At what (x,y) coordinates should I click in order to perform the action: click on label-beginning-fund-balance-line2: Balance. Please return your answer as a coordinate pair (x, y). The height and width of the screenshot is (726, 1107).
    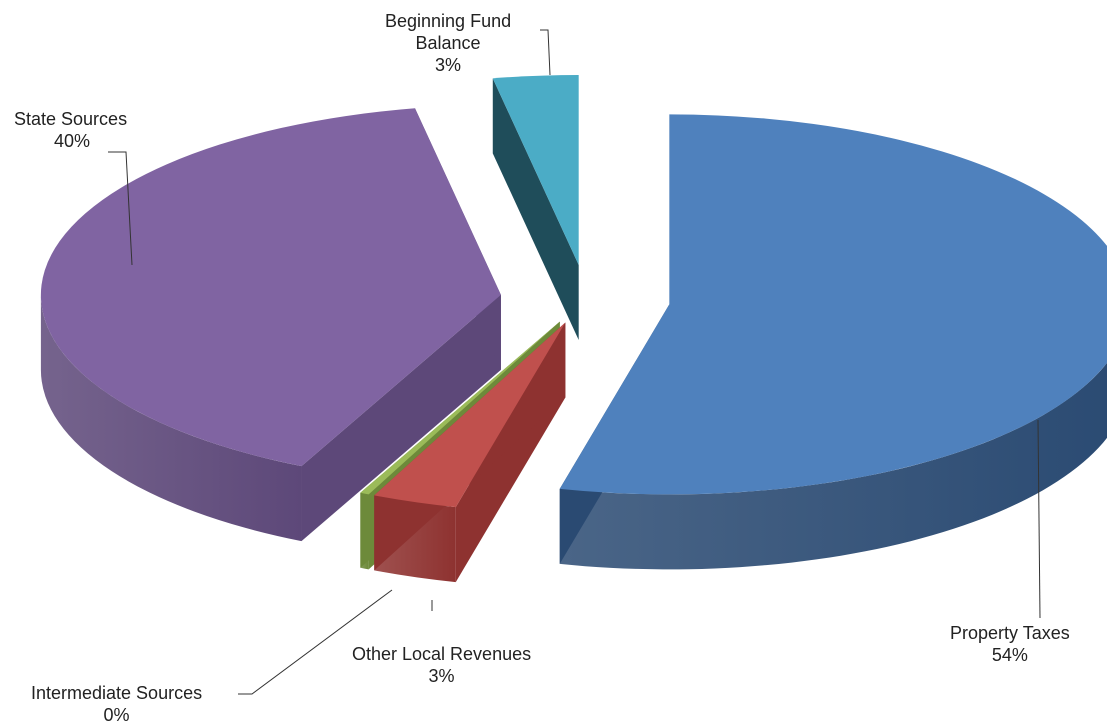
    Looking at the image, I should click on (448, 43).